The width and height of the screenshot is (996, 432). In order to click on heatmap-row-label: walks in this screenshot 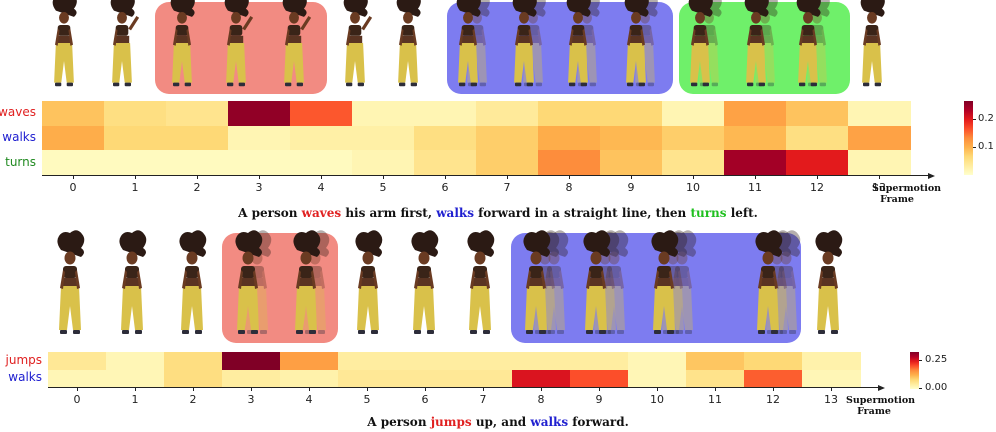, I will do `click(19, 137)`.